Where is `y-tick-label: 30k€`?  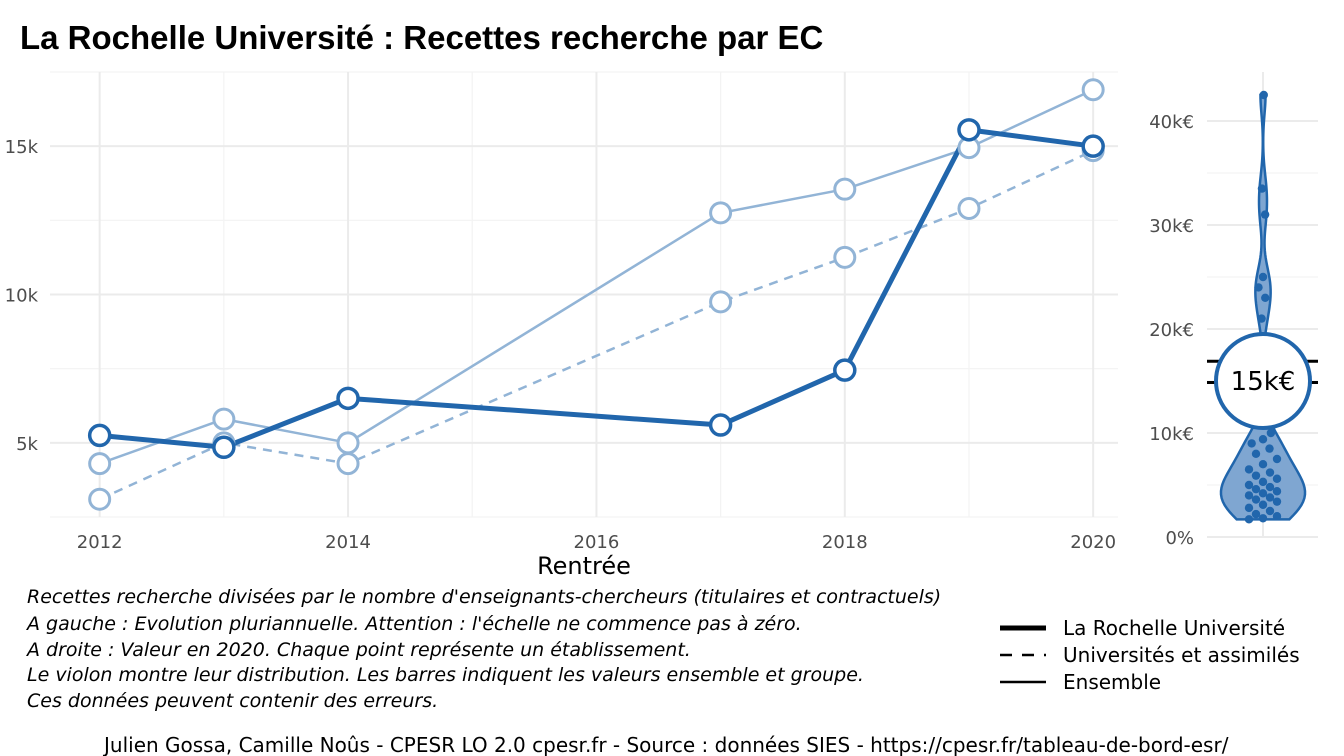 y-tick-label: 30k€ is located at coordinates (1171, 226).